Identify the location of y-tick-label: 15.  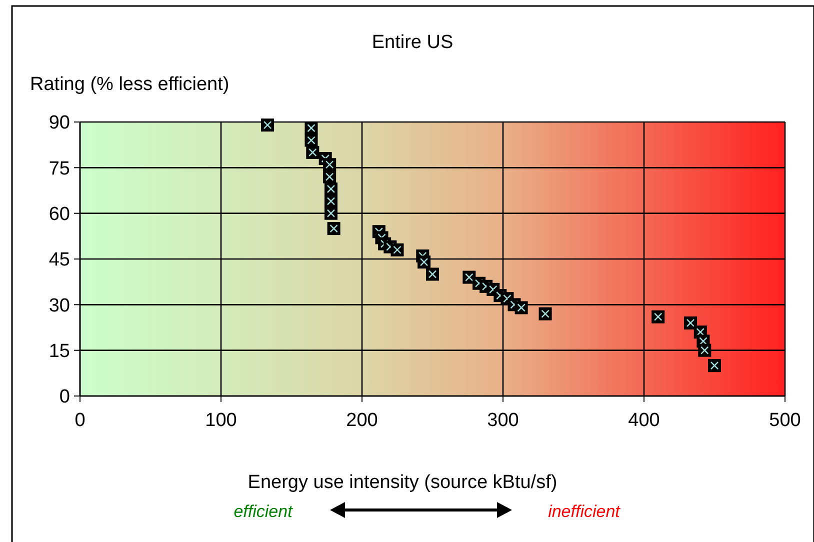
(59, 351).